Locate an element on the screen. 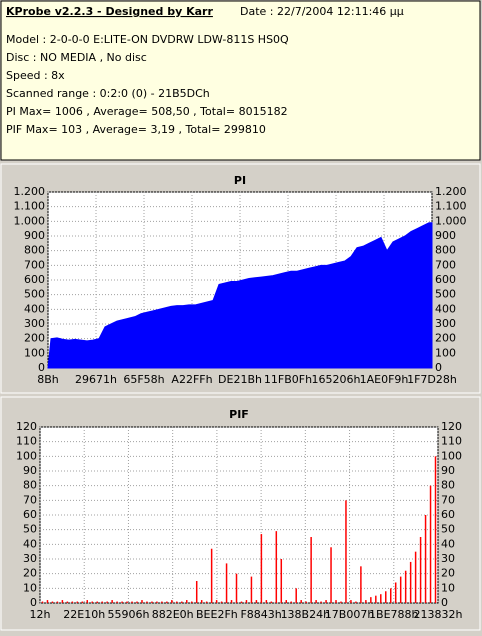 The image size is (482, 636). y2-tick-label: 600 is located at coordinates (445, 279).